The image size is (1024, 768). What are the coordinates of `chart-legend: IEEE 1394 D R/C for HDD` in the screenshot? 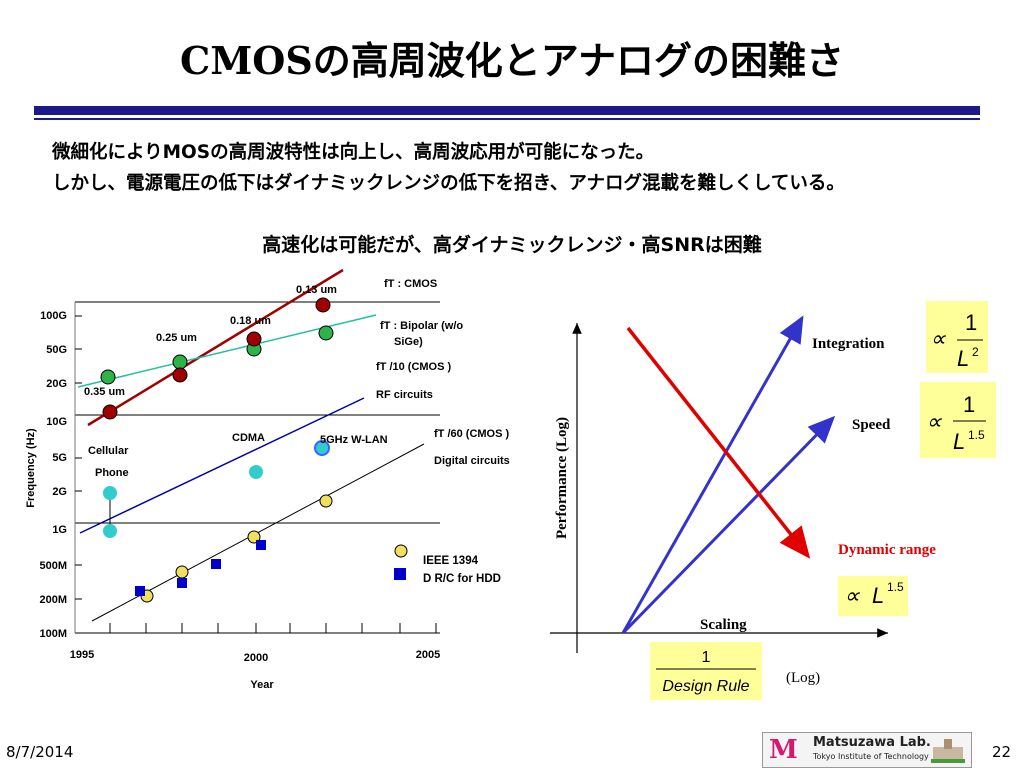 It's located at (447, 564).